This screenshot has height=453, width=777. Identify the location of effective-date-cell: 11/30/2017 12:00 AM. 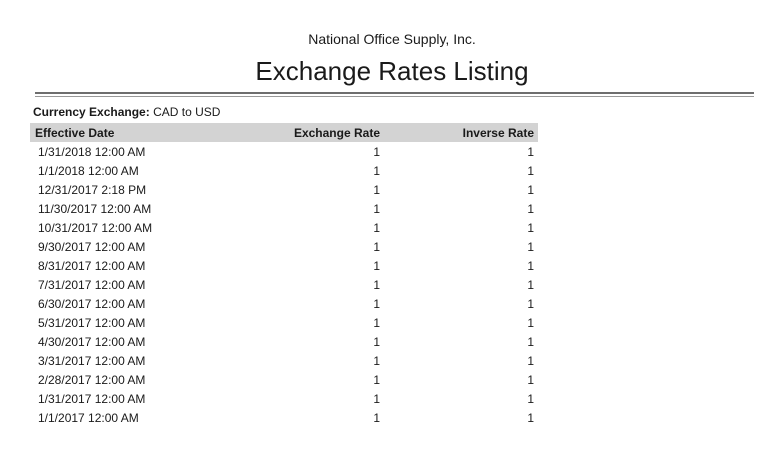
(95, 208).